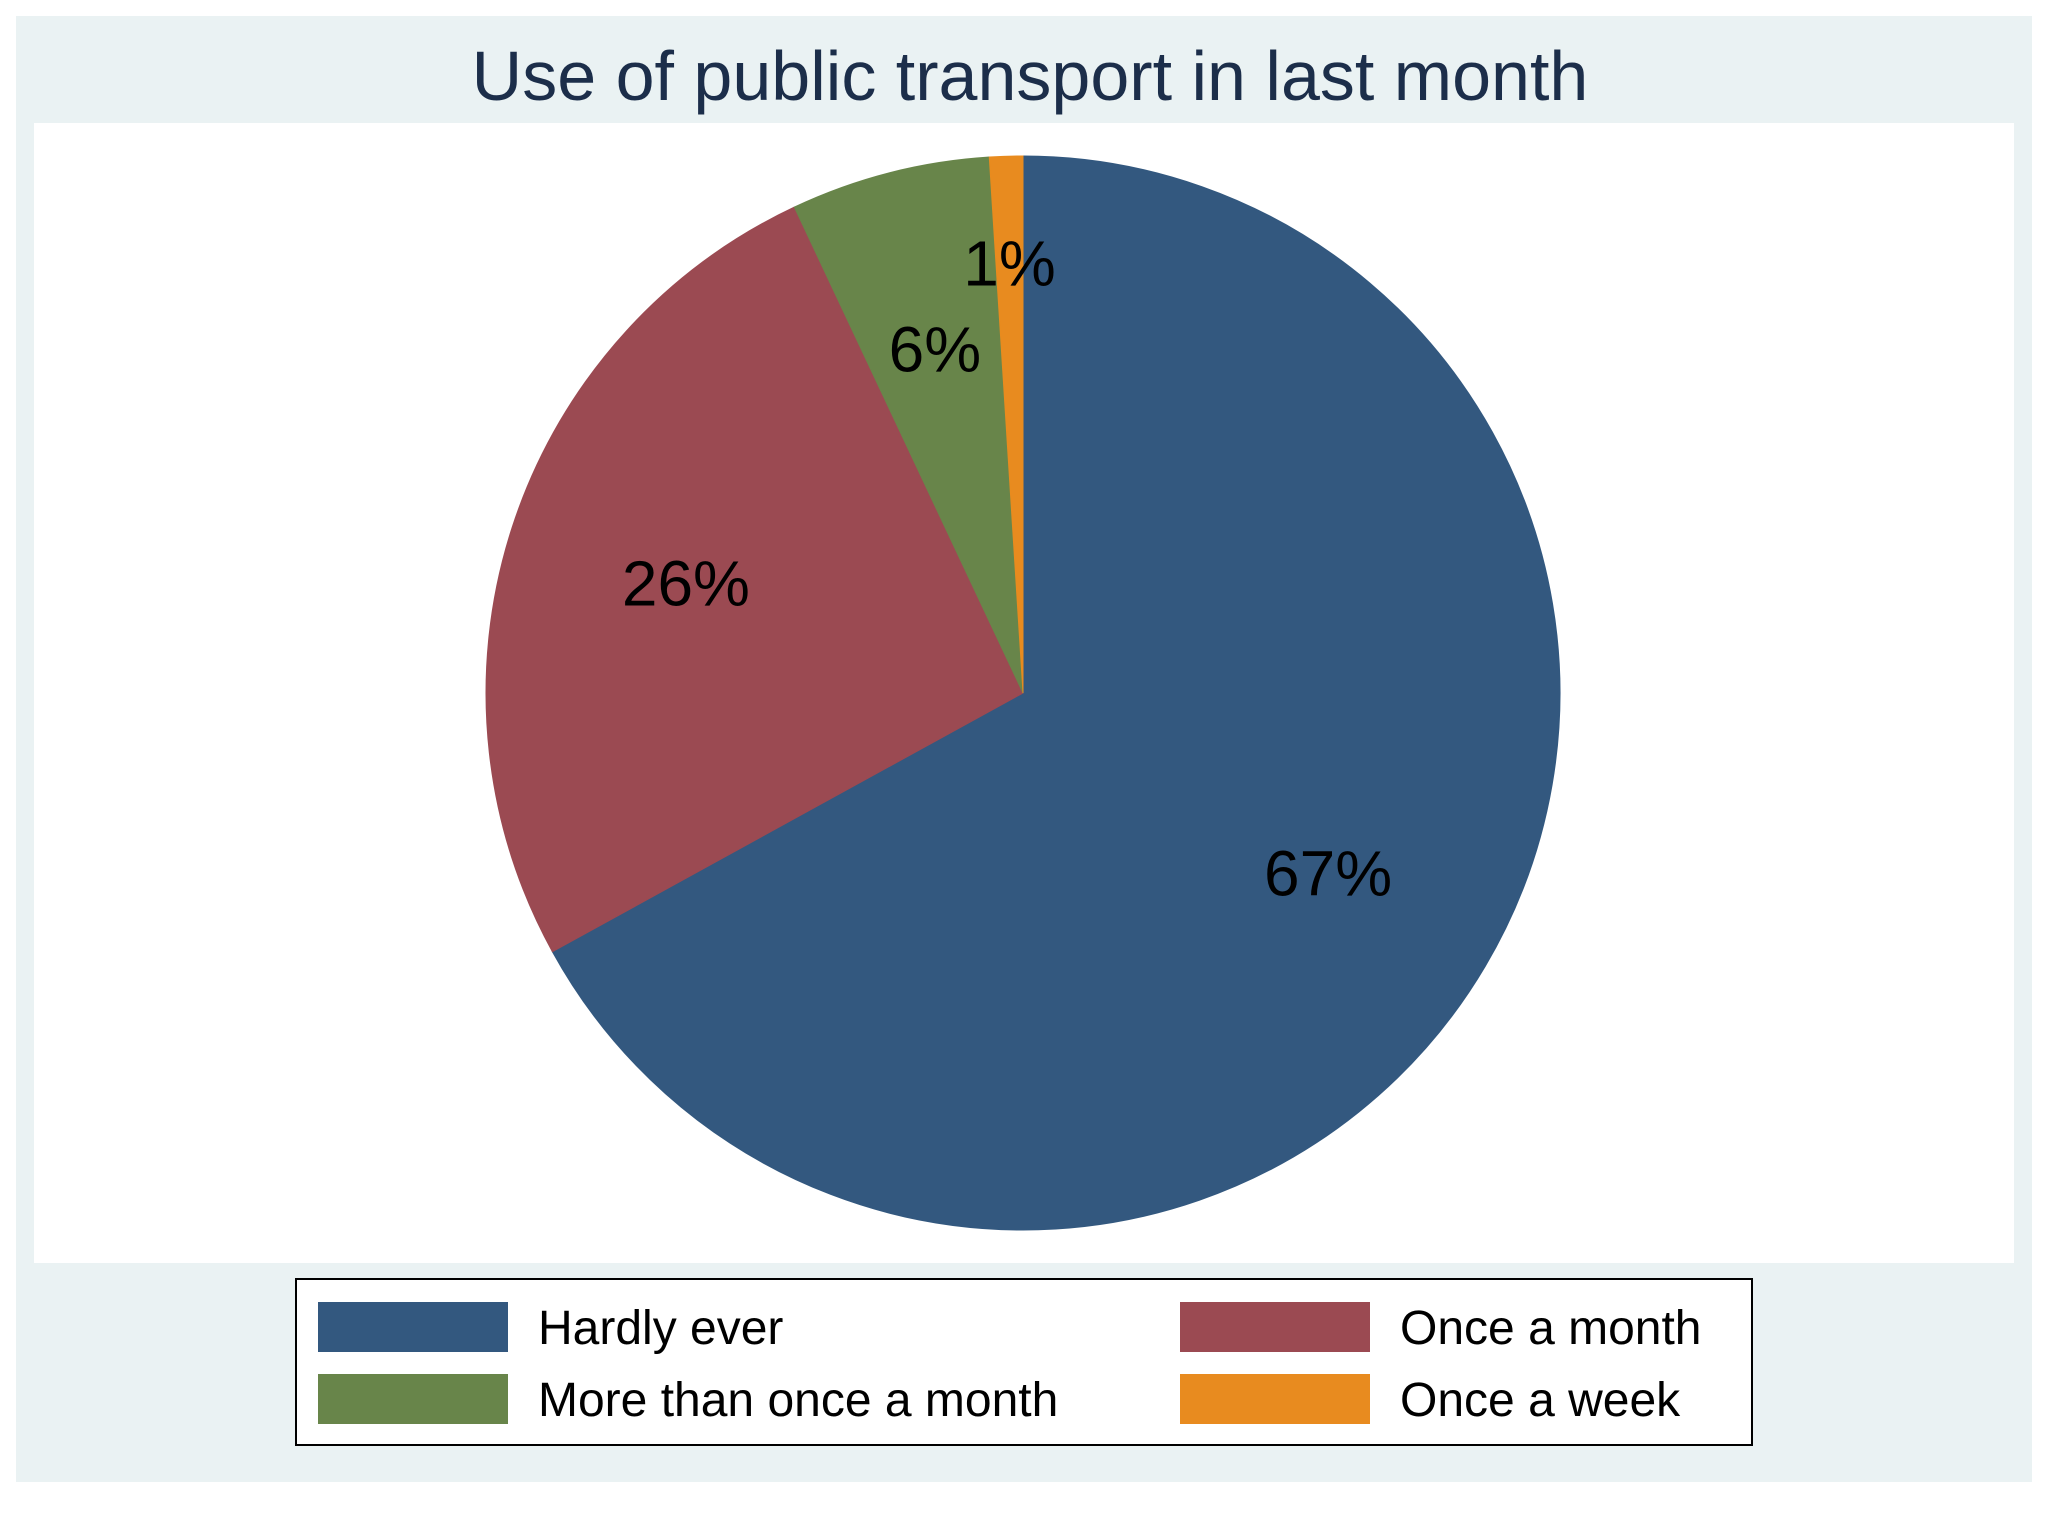 This screenshot has height=1536, width=2048. I want to click on legend-label-hardly-ever: Hardly ever, so click(660, 1328).